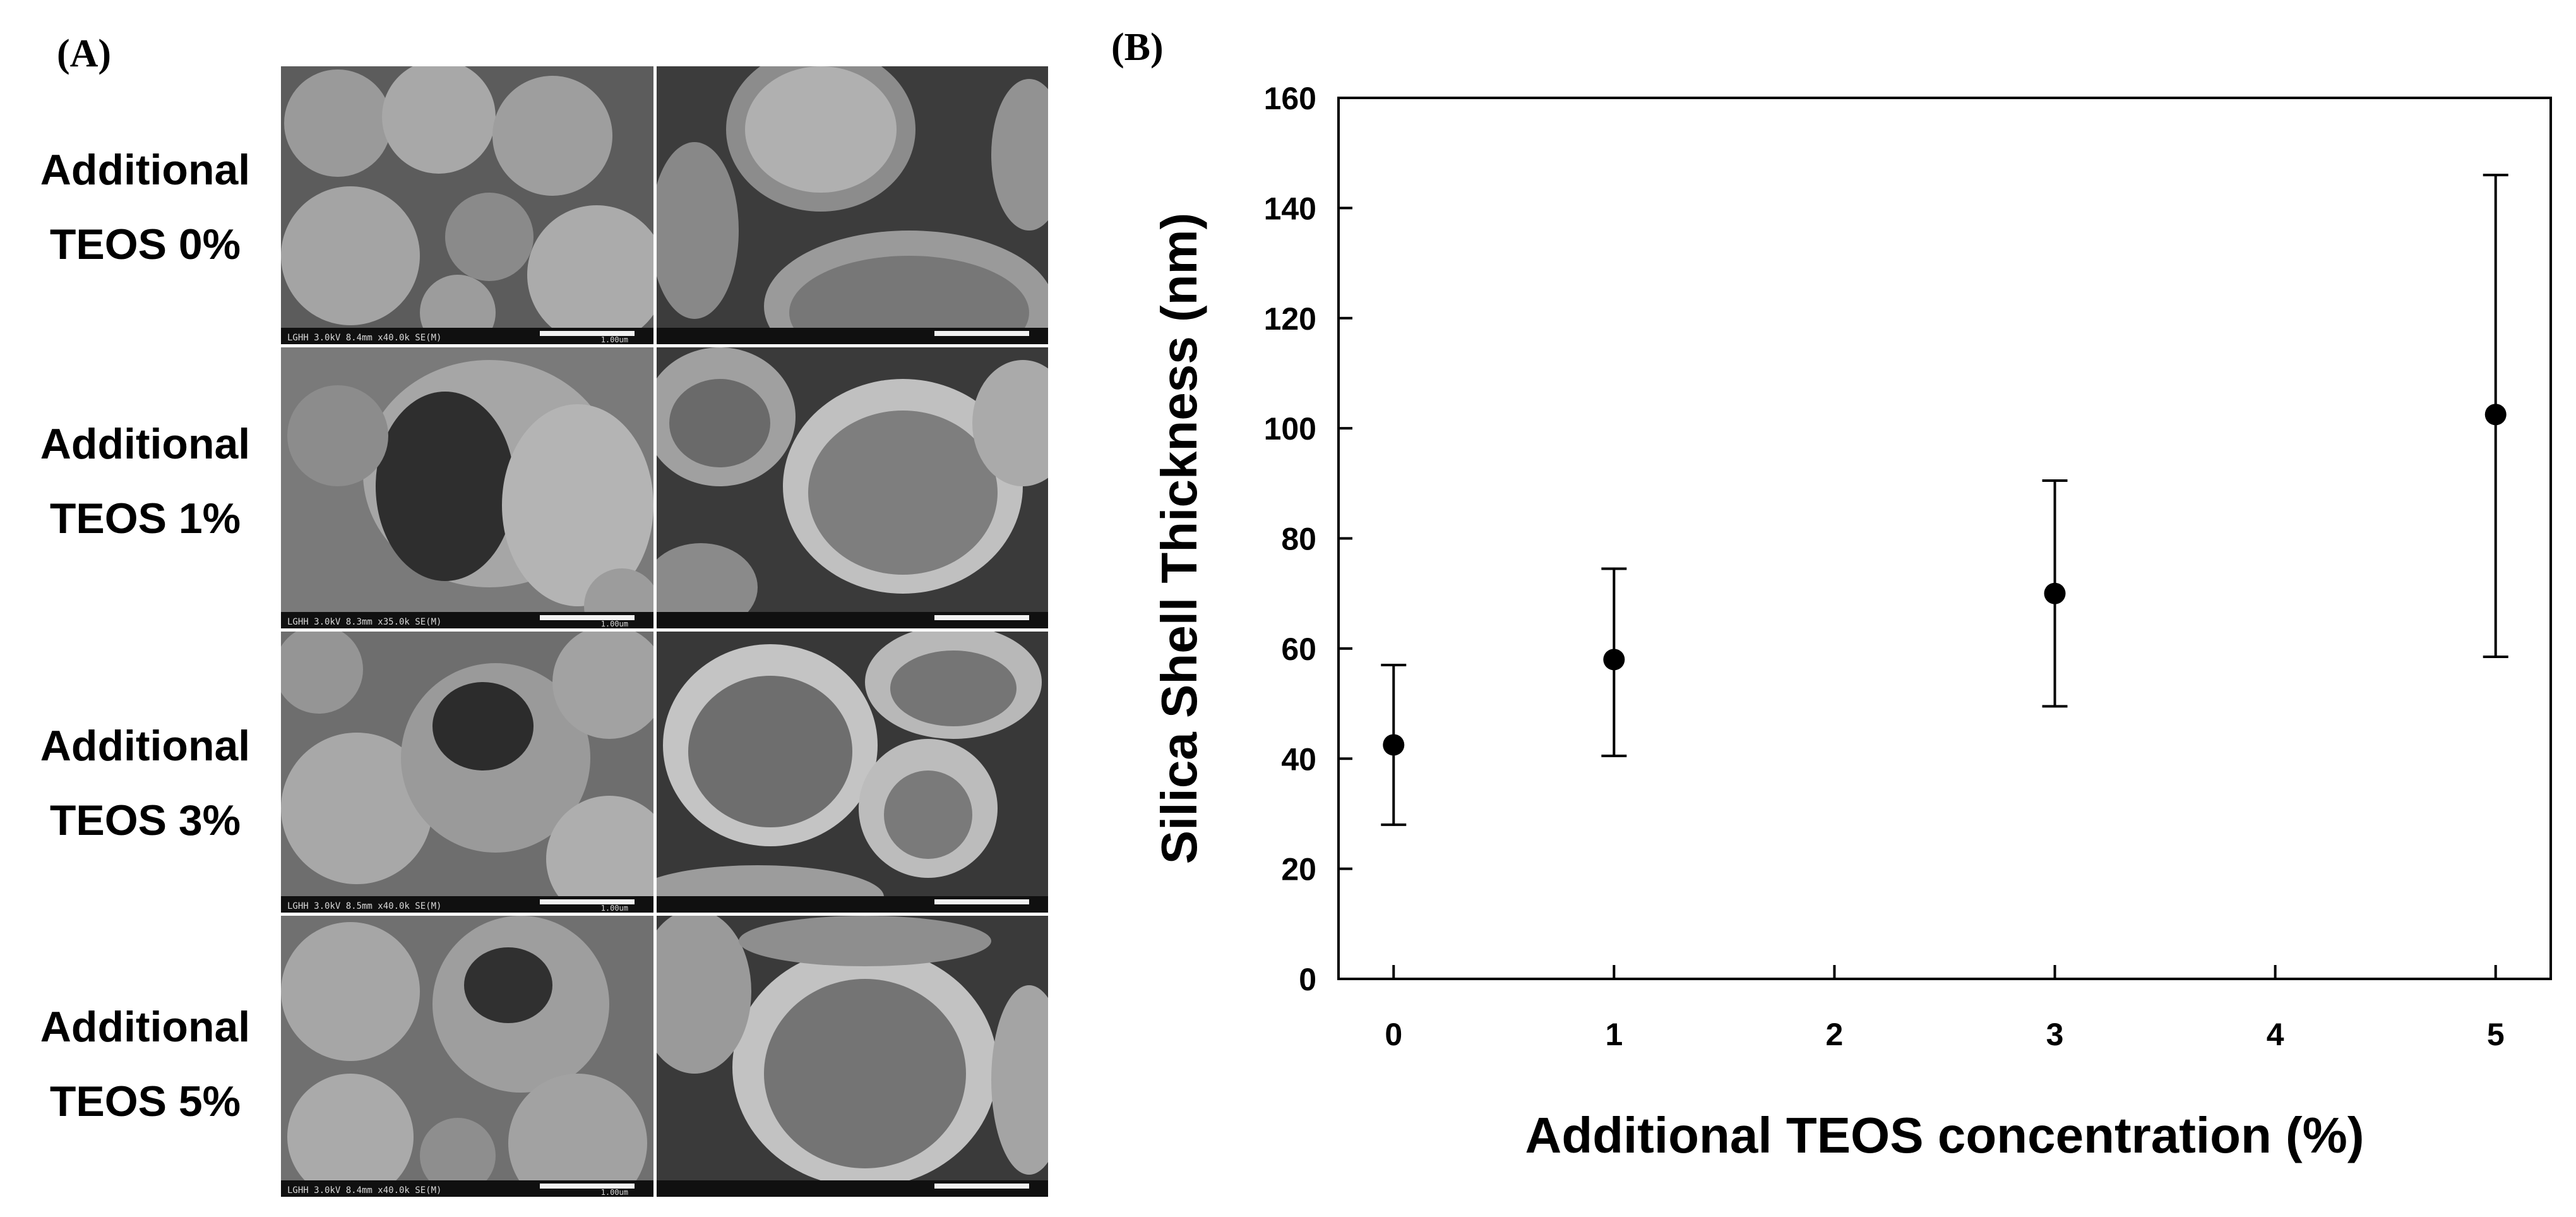  Describe the element at coordinates (1307, 979) in the screenshot. I see `y-tick-label: 0` at that location.